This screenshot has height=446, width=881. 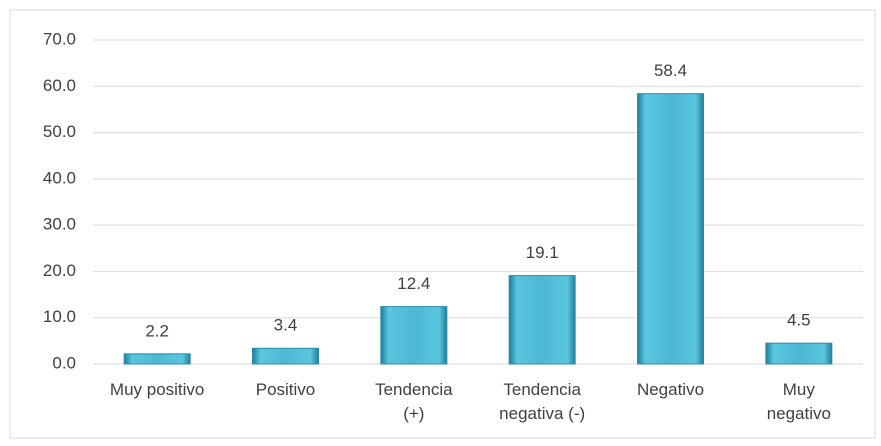 What do you see at coordinates (59, 85) in the screenshot?
I see `y-tick-label: 60.0` at bounding box center [59, 85].